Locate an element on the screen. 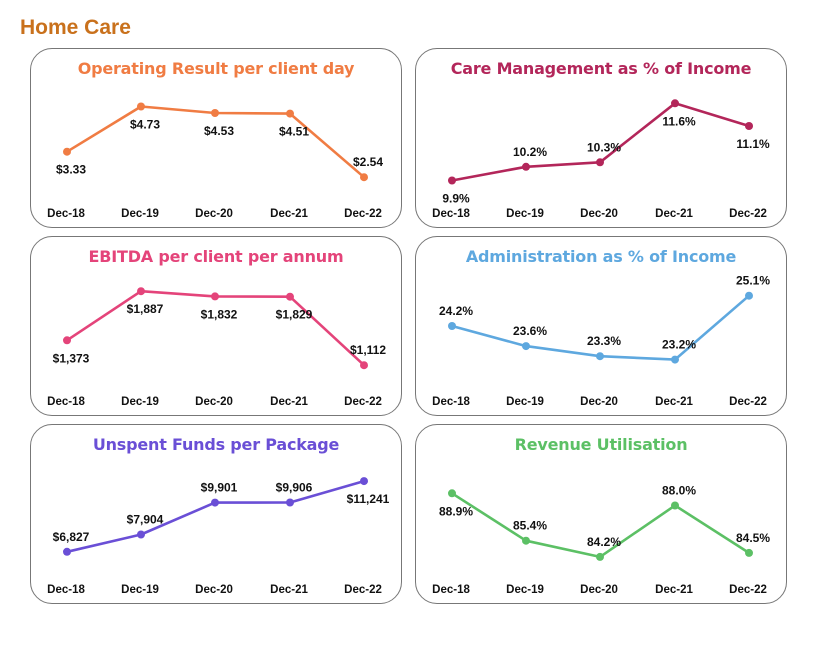 The image size is (830, 656). data-label: 10.2% is located at coordinates (530, 152).